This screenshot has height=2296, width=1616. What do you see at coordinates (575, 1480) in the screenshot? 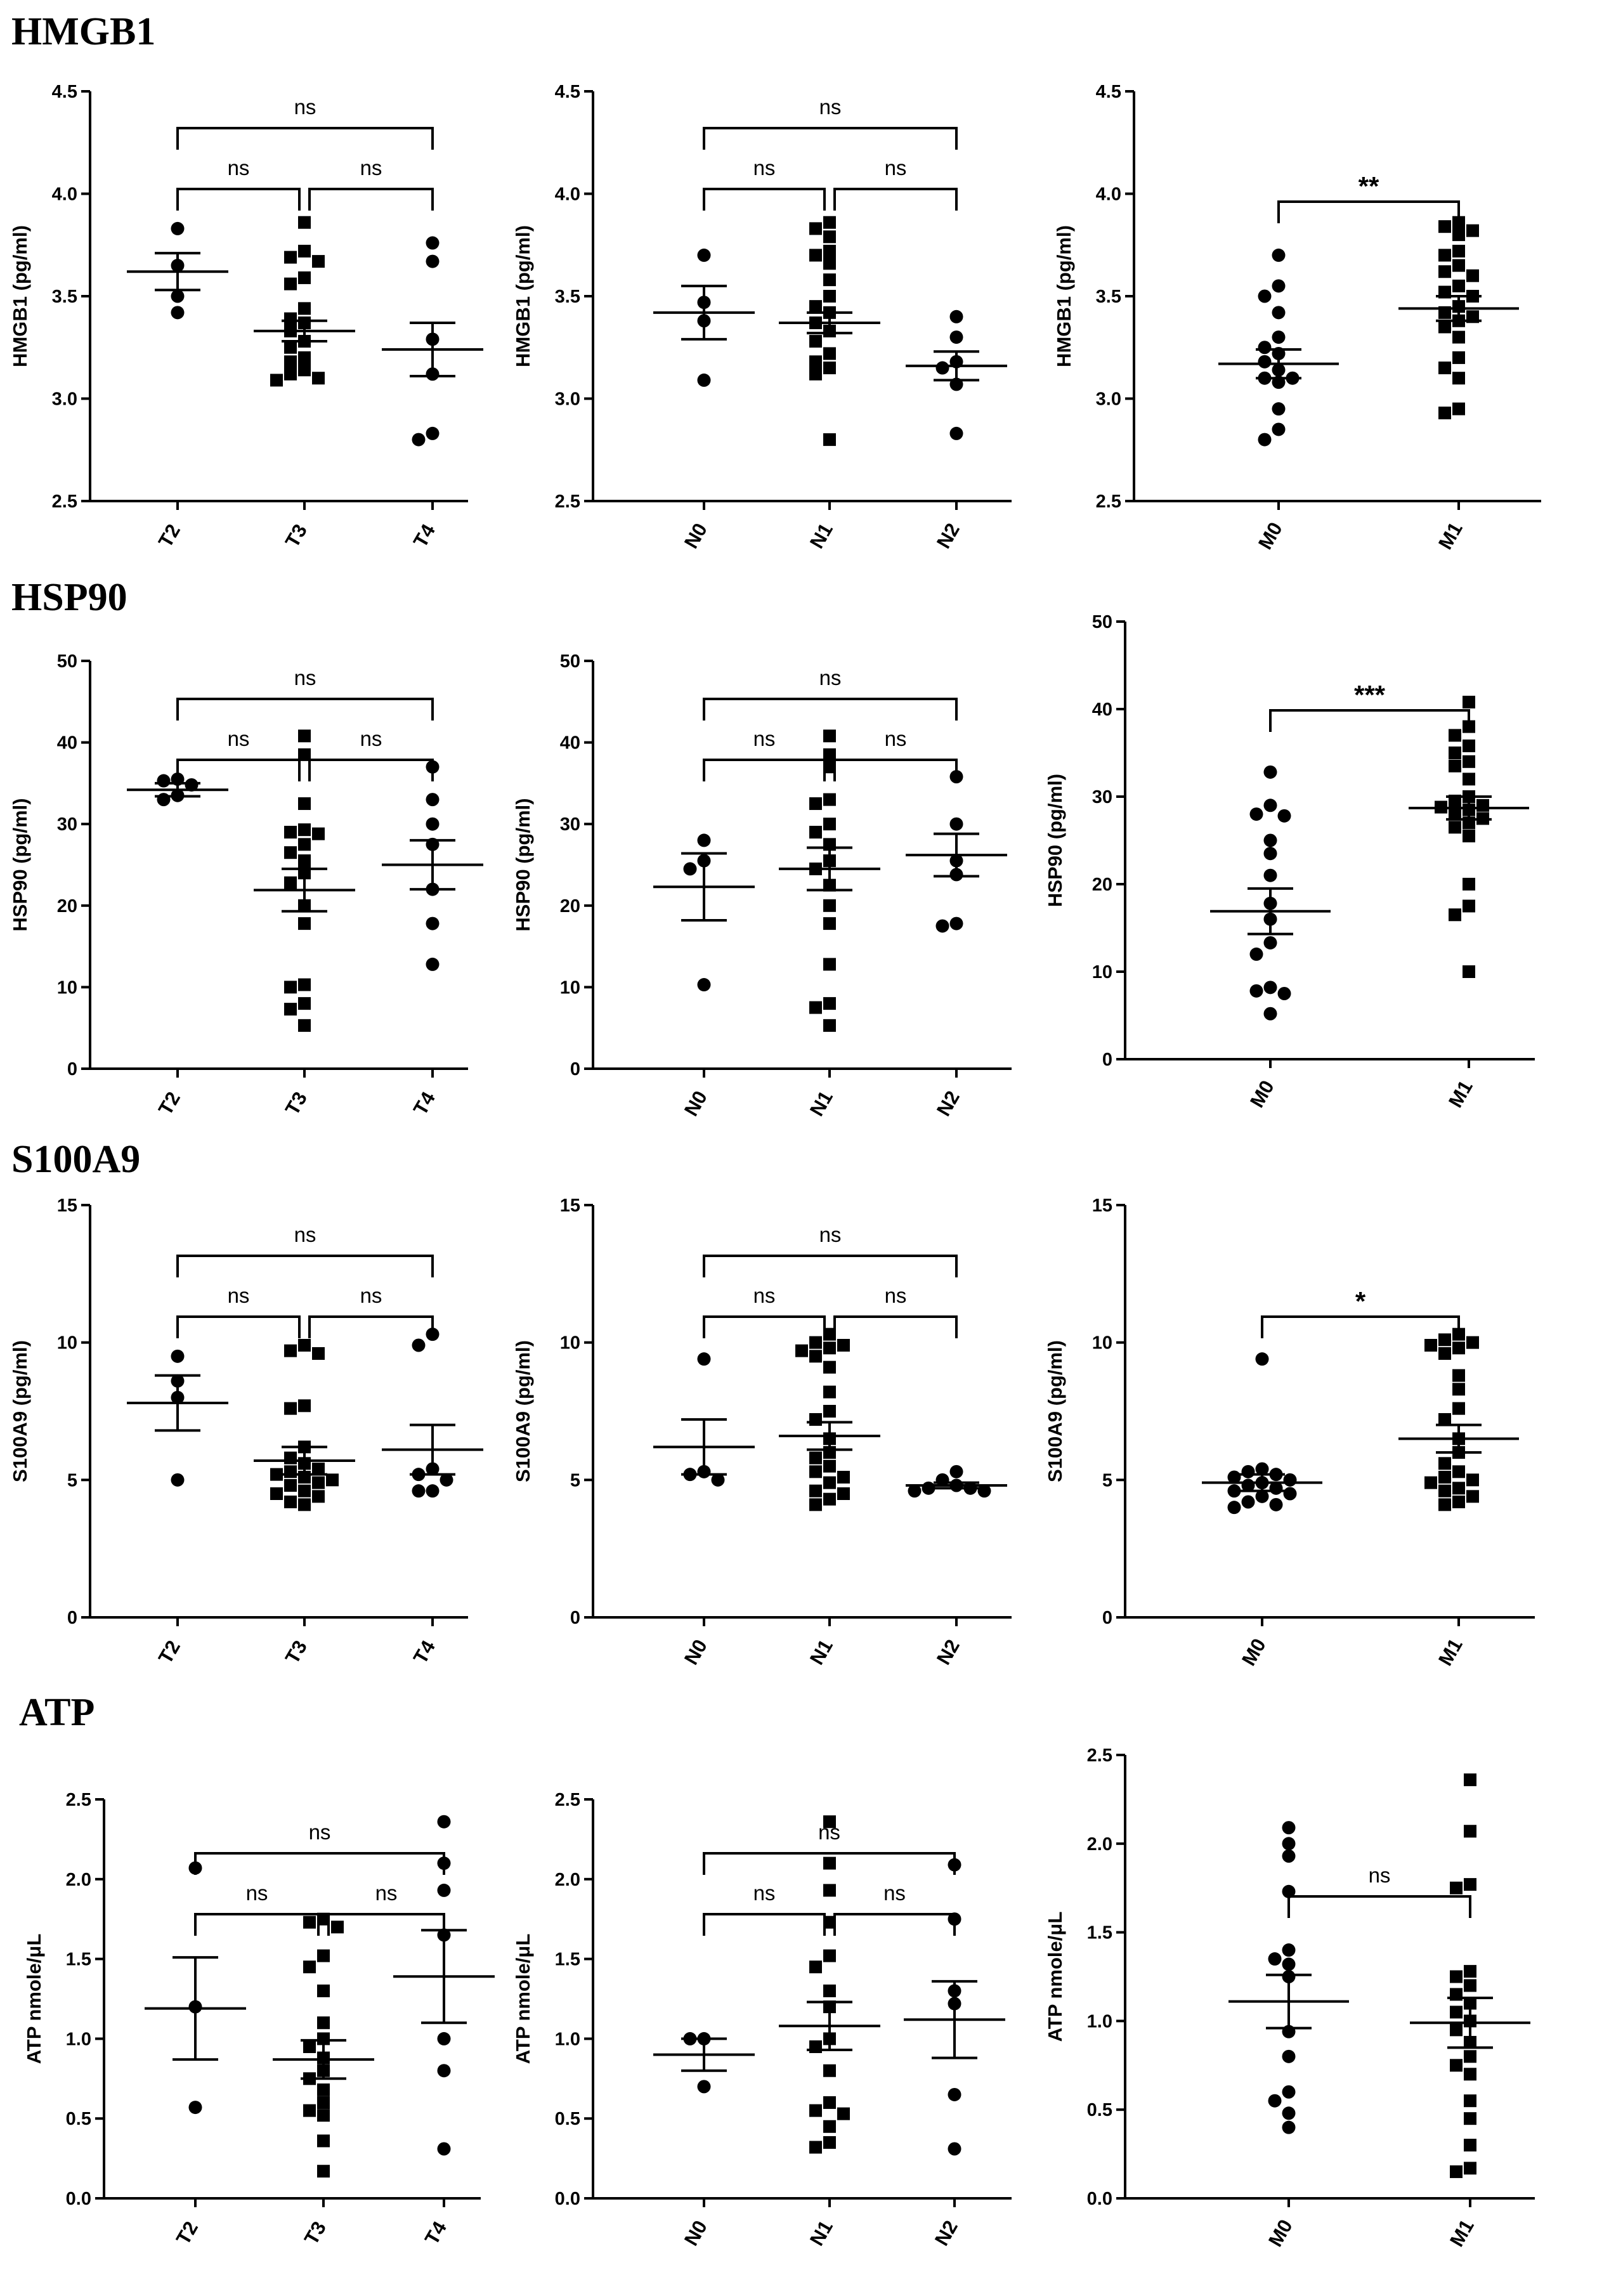
I see `y-tick-label: 5` at bounding box center [575, 1480].